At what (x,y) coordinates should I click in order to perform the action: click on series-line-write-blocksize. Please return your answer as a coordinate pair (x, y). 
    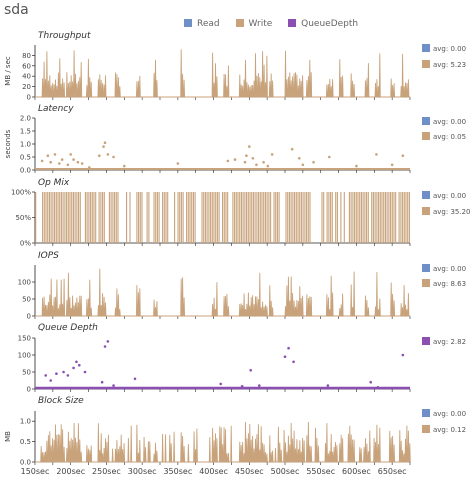
    Looking at the image, I should click on (223, 442).